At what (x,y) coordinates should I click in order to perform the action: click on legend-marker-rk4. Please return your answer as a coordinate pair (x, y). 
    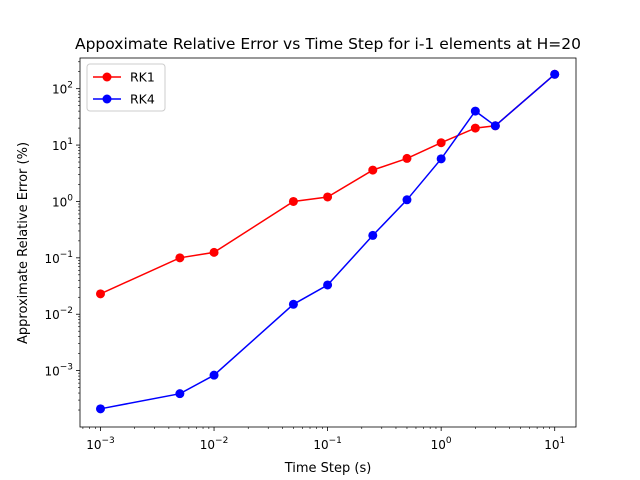
    Looking at the image, I should click on (107, 99).